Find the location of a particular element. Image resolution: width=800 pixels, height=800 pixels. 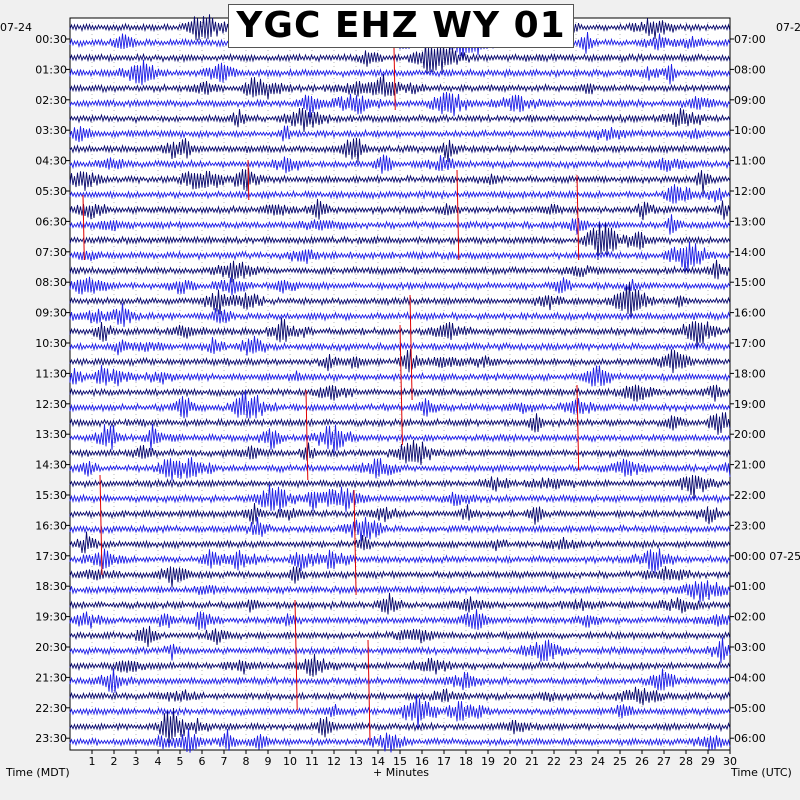

x-tick-label: 19 is located at coordinates (488, 761).